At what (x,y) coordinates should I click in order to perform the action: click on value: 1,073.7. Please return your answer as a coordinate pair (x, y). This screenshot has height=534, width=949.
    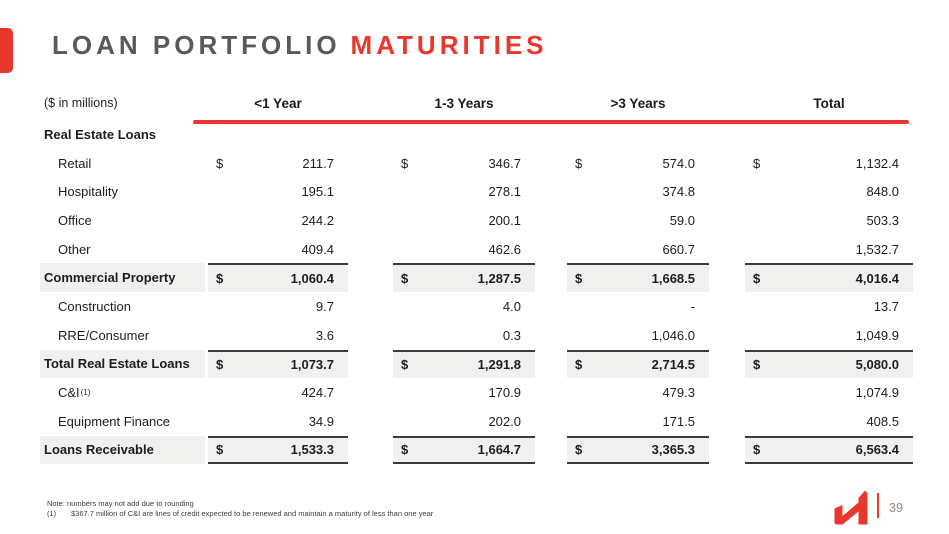
    Looking at the image, I should click on (312, 365).